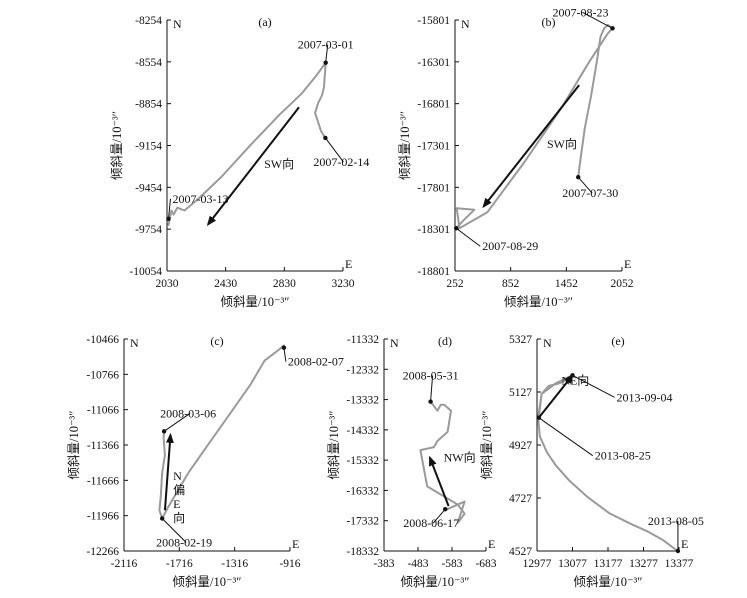  I want to click on x-tick-label: 2030, so click(167, 284).